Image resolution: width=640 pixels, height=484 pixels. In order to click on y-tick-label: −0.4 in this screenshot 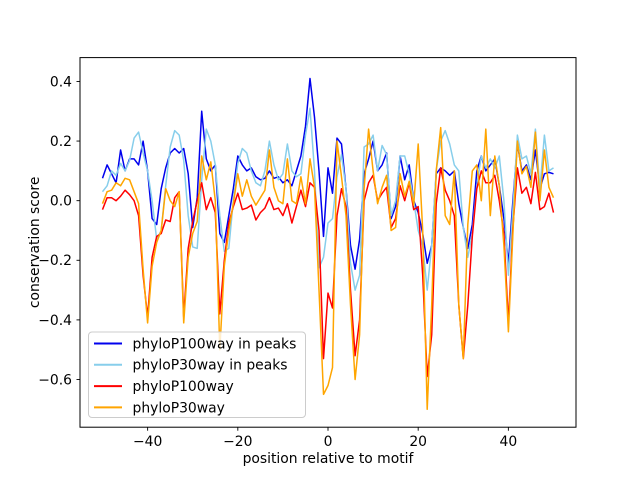, I will do `click(55, 321)`.